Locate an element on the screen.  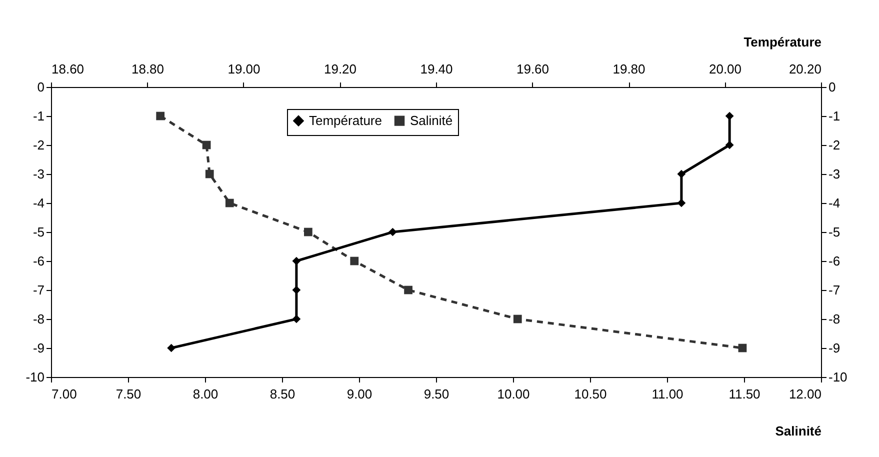
x-tick-label: 11.50 is located at coordinates (744, 394).